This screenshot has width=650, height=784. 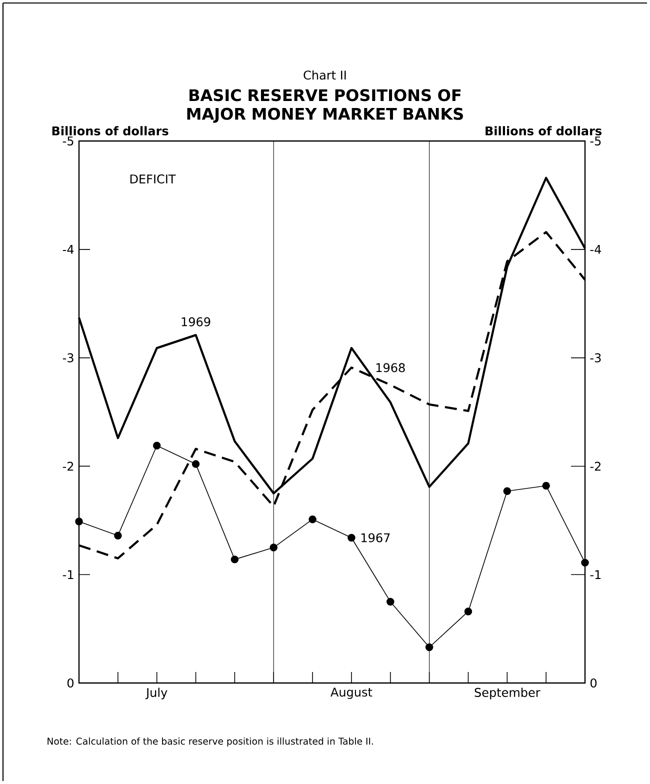 I want to click on y2-axis-title: Billions of dollars, so click(x=544, y=131).